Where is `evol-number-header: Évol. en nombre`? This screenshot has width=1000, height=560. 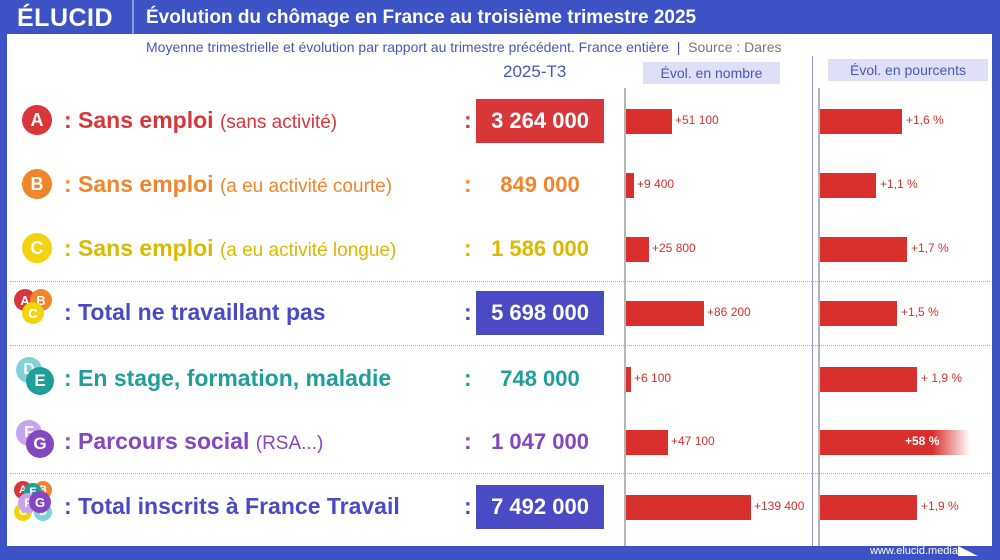
evol-number-header: Évol. en nombre is located at coordinates (711, 73).